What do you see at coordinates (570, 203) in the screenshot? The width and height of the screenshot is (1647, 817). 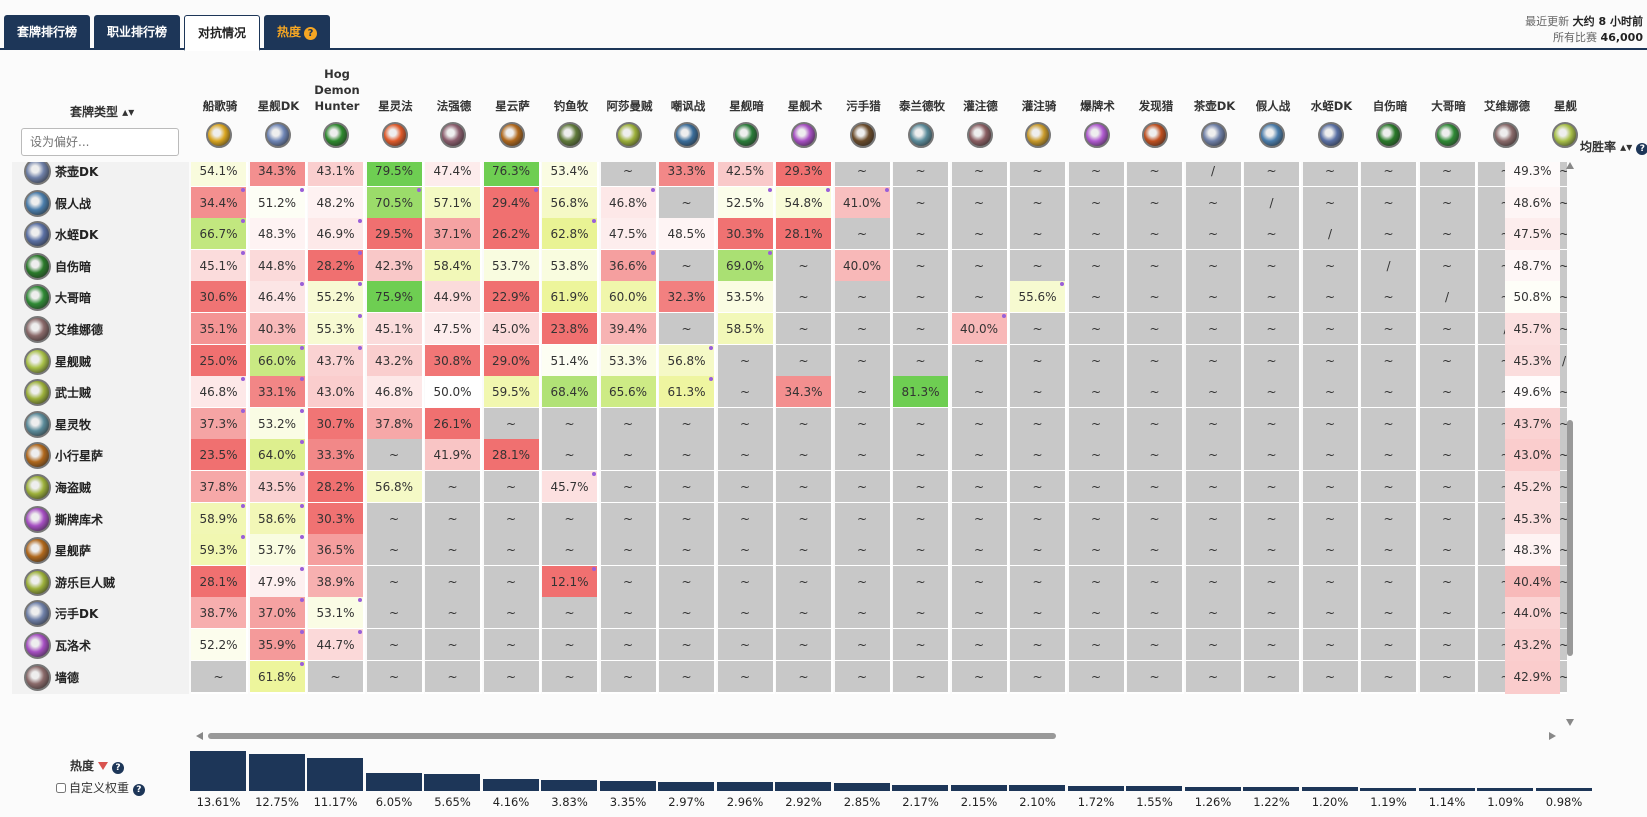 I see `matchup-cell: 56.8%` at bounding box center [570, 203].